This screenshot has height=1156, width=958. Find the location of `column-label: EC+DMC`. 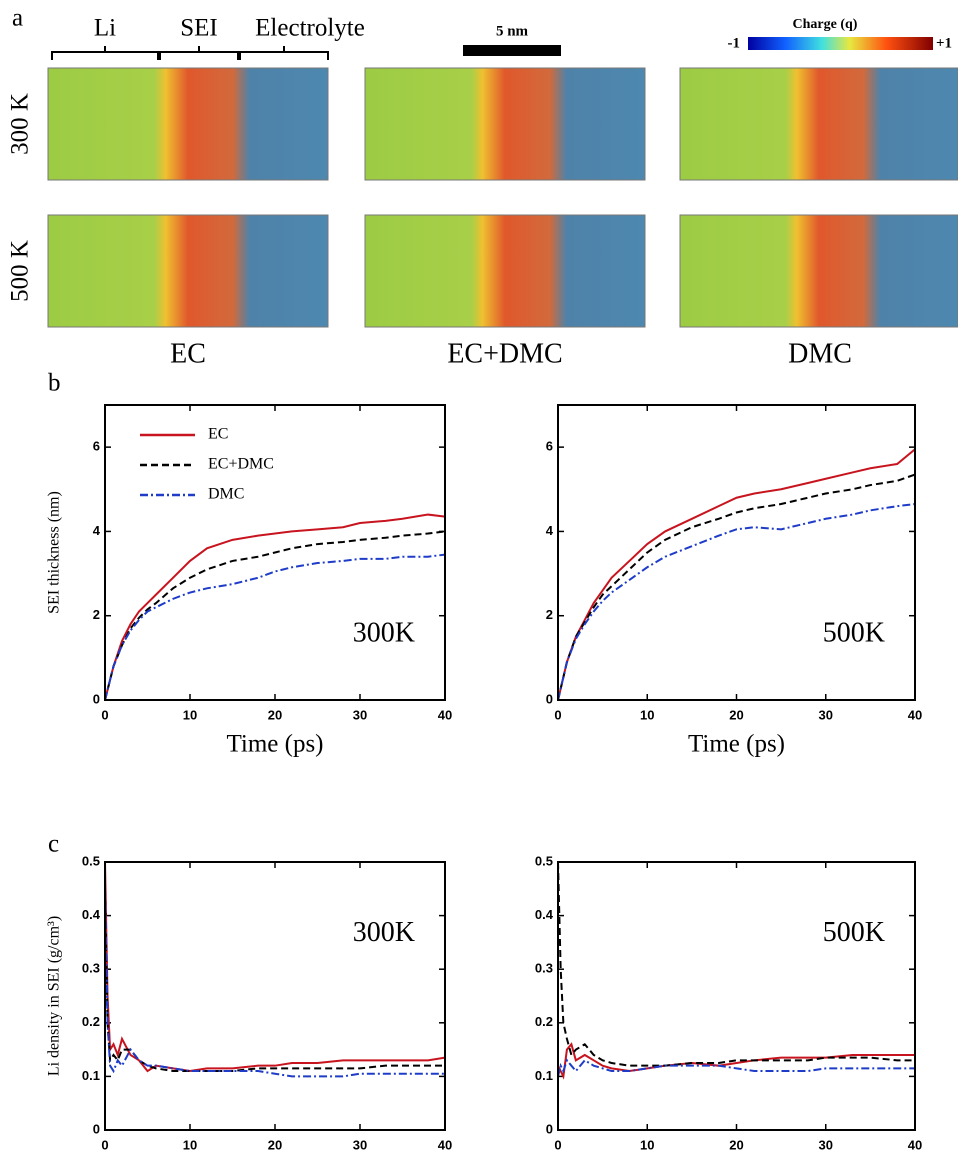

column-label: EC+DMC is located at coordinates (504, 353).